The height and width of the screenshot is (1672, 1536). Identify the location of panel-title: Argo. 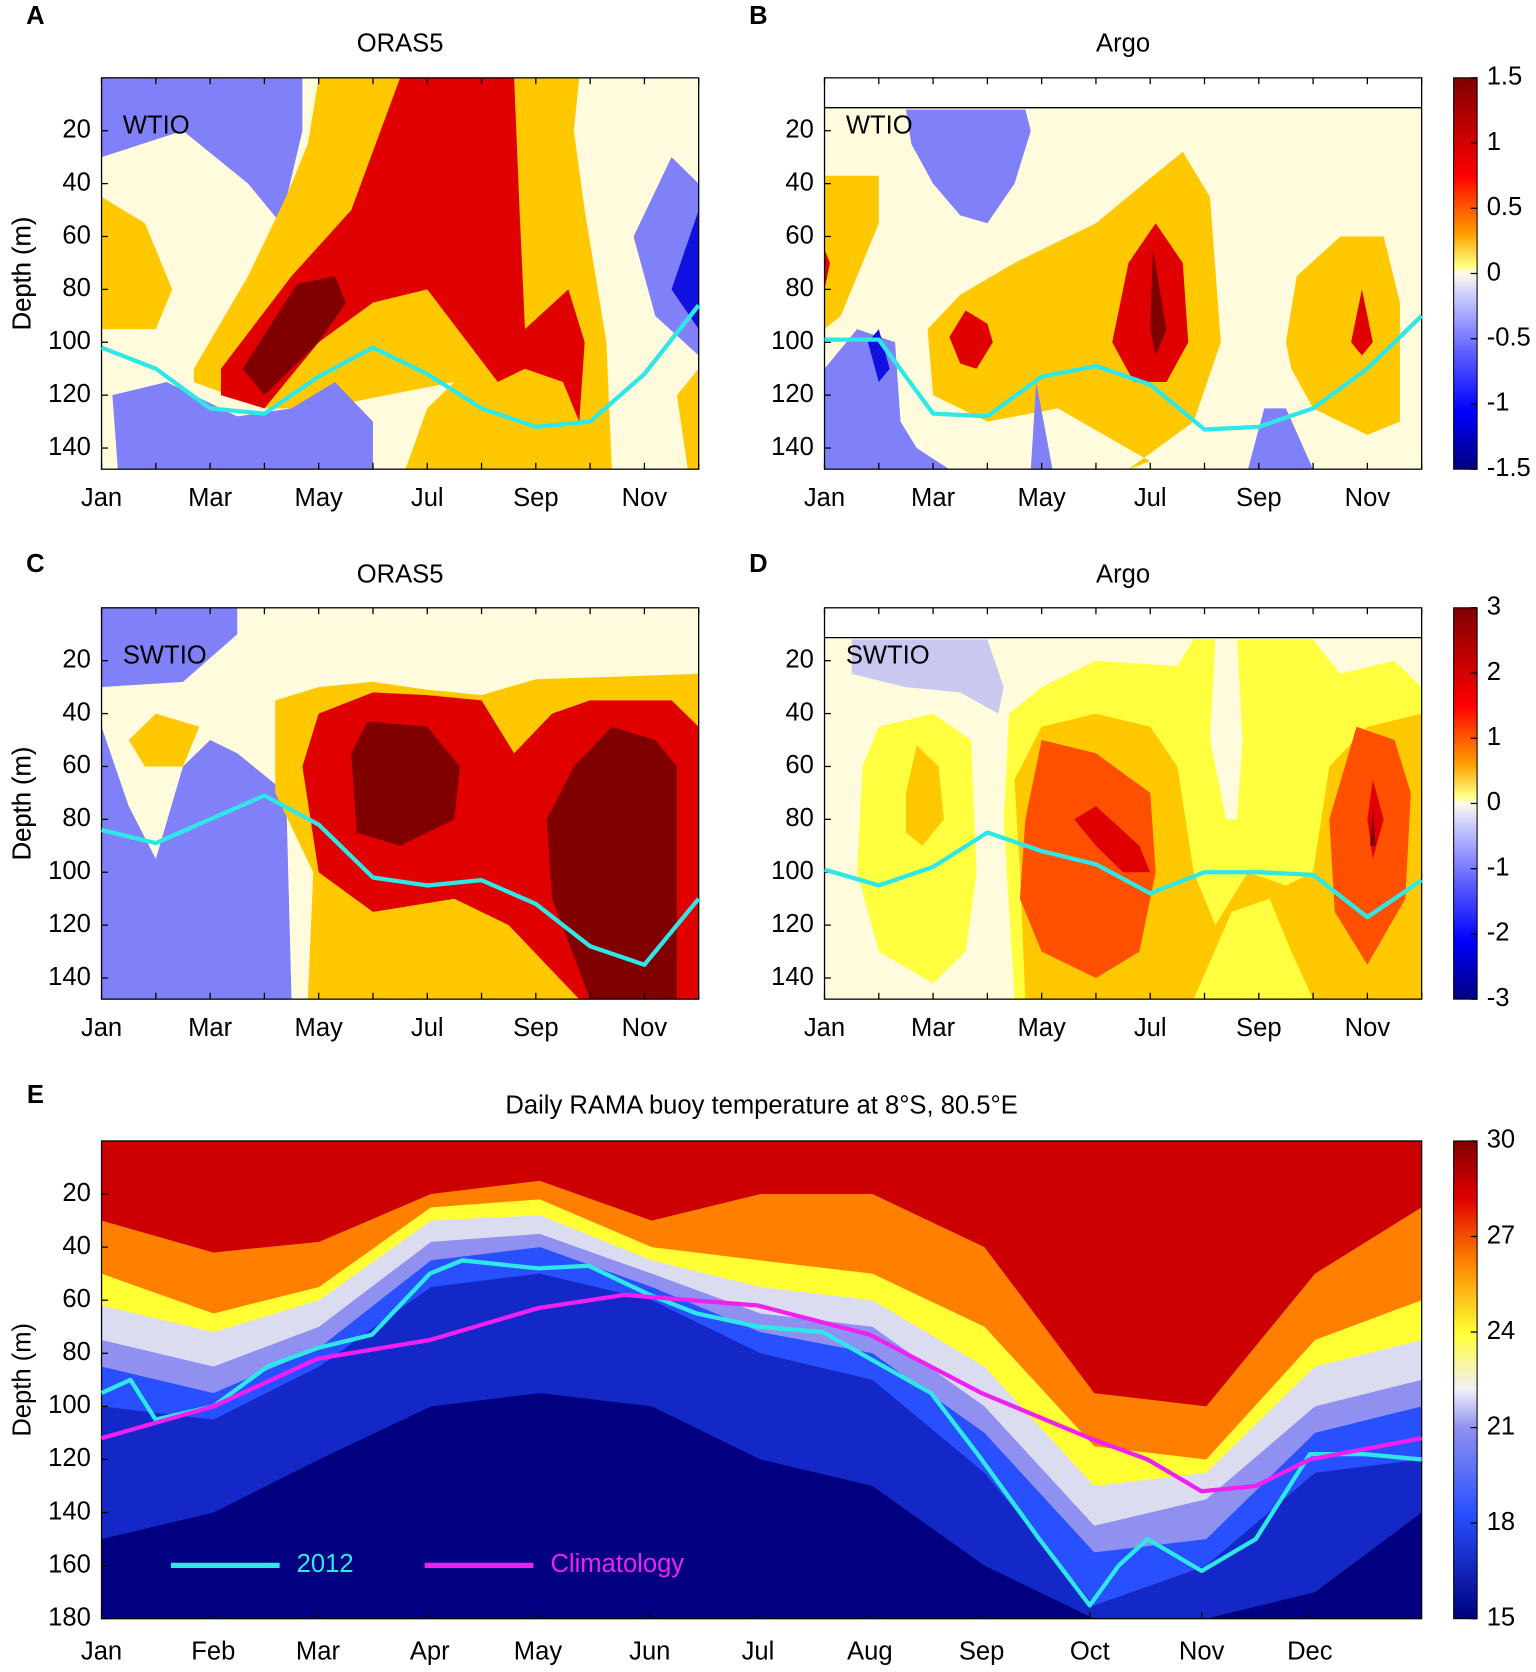
(1123, 575).